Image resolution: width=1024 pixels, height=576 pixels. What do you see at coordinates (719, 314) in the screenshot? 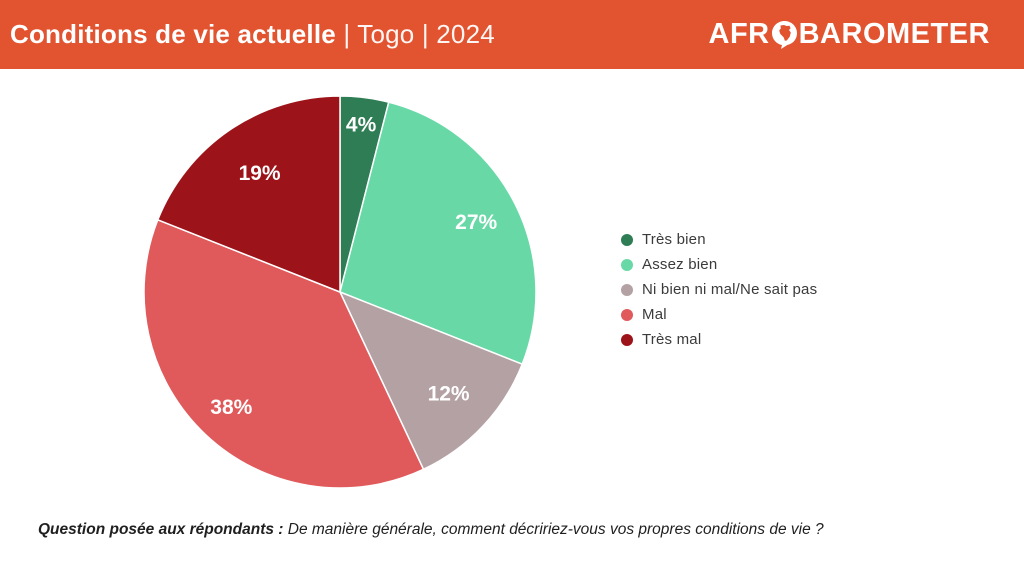
I see `legend-item-mal: Mal` at bounding box center [719, 314].